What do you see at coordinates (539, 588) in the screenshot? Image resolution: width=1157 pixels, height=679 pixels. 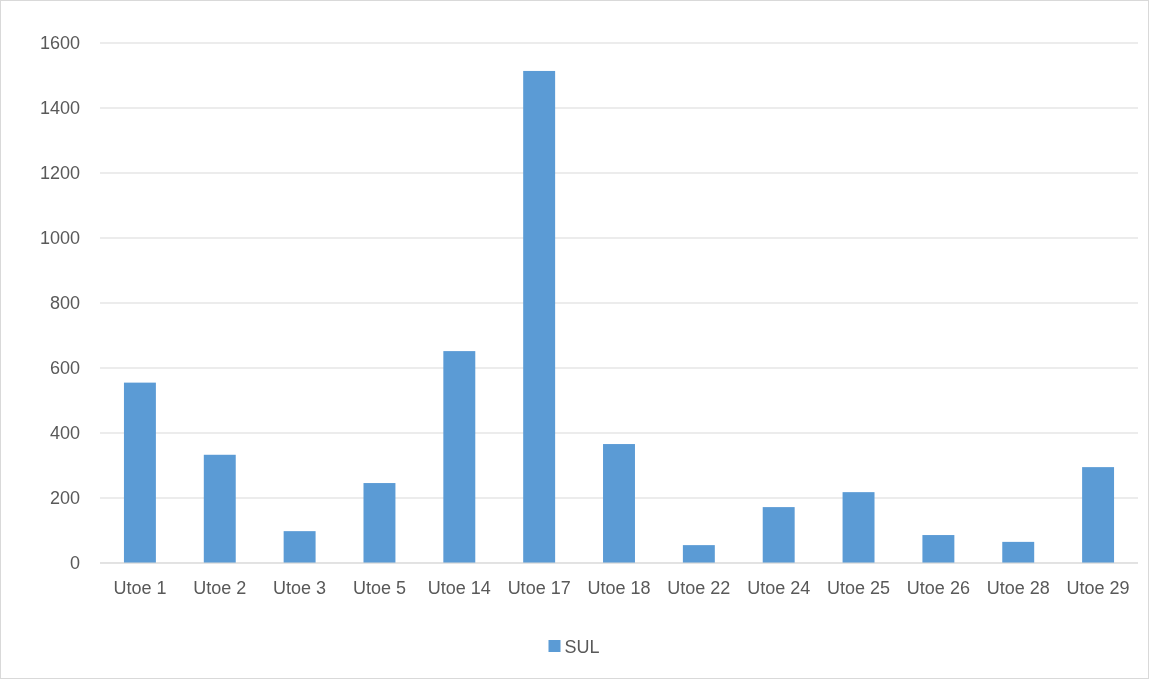 I see `x-tick-label: Utoe 17` at bounding box center [539, 588].